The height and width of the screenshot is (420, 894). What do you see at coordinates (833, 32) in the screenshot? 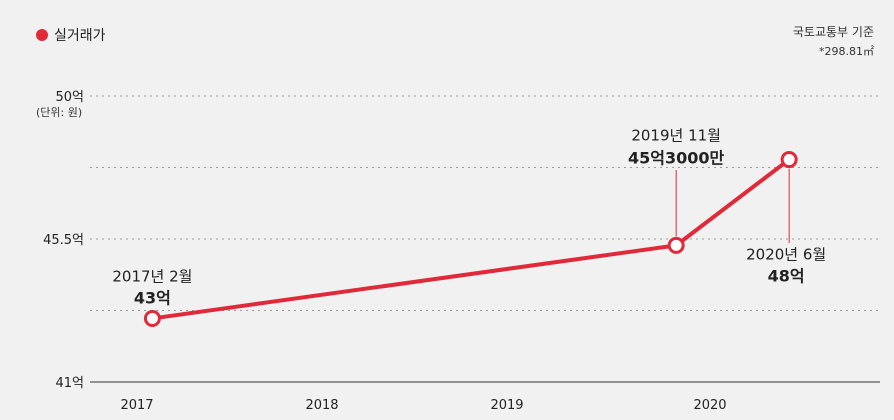
I see `source-line-1: 국토교통부 기준` at bounding box center [833, 32].